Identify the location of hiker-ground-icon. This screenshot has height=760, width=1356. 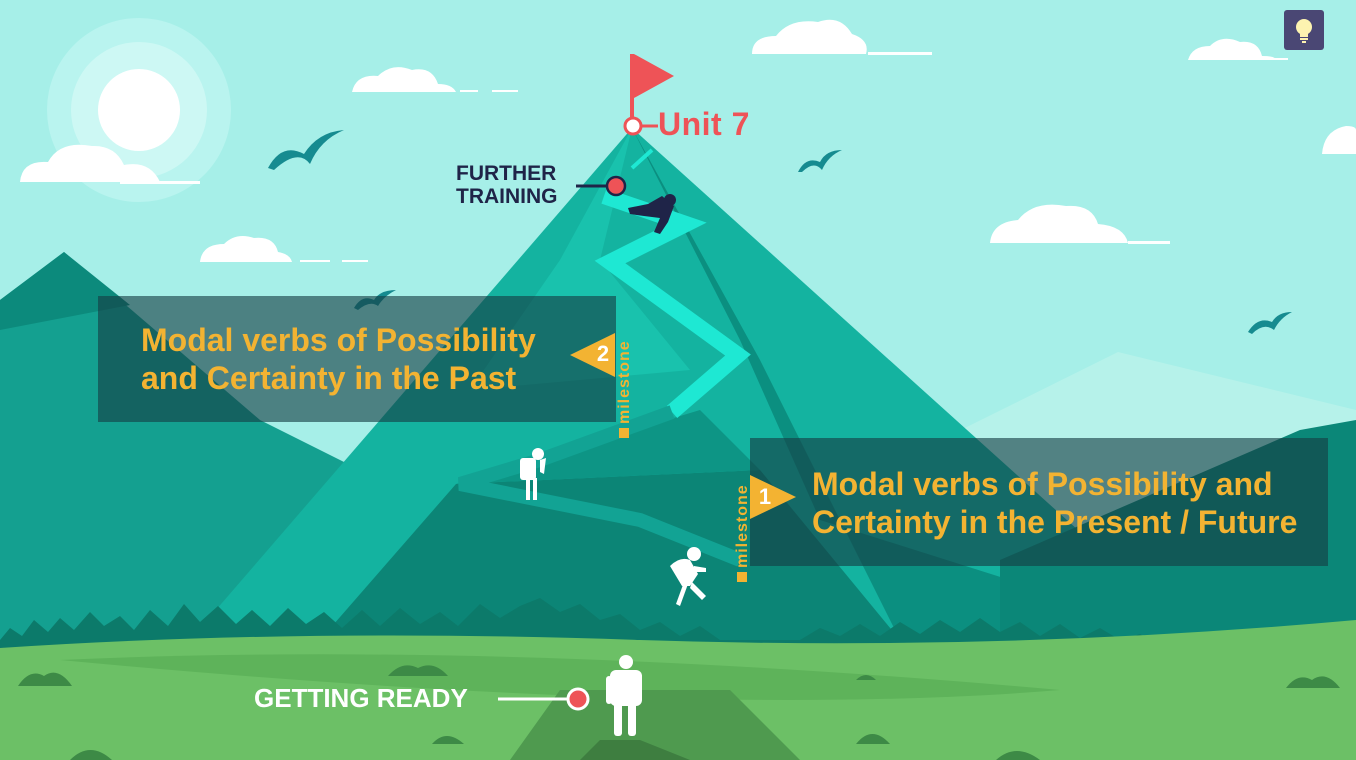
(624, 695).